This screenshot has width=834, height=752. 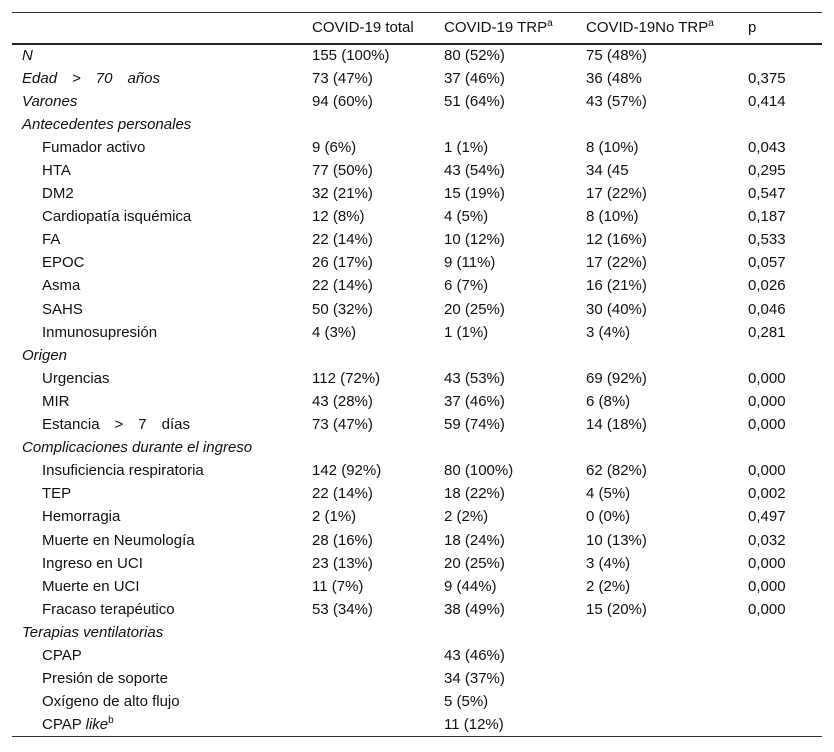 I want to click on value-cell: 43 (53%), so click(x=515, y=378).